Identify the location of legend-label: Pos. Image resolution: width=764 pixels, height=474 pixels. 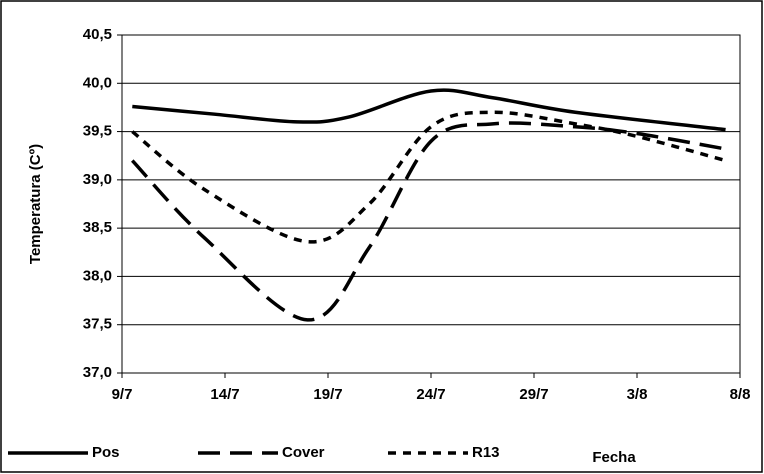
(106, 452).